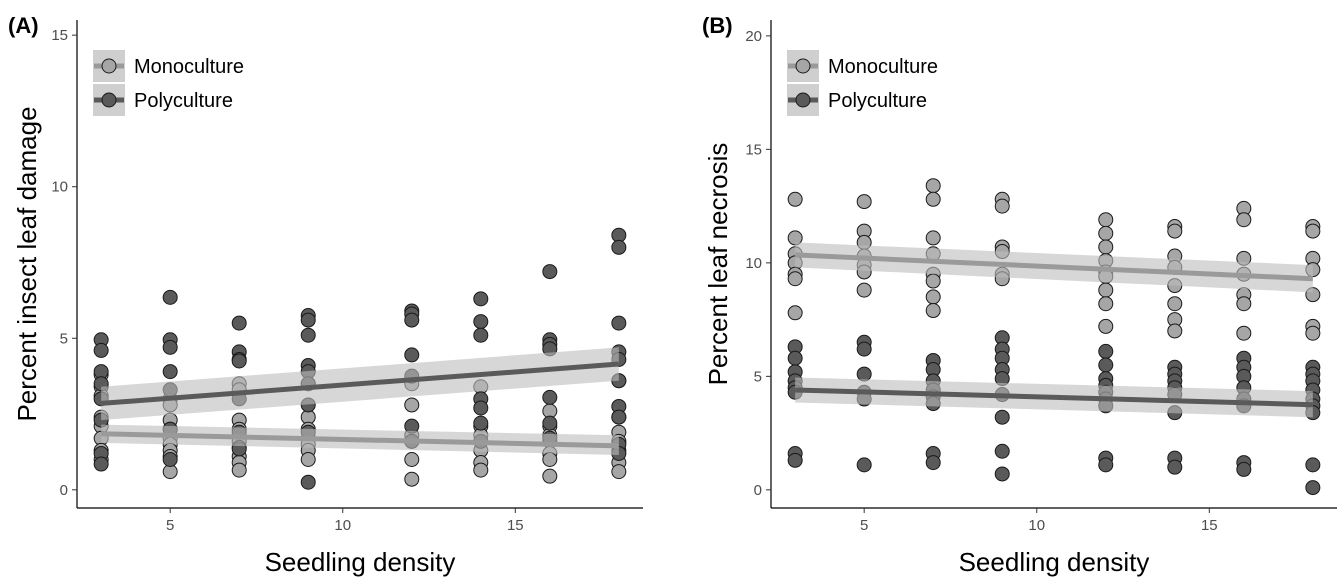  What do you see at coordinates (23, 25) in the screenshot?
I see `panel-label: (A)` at bounding box center [23, 25].